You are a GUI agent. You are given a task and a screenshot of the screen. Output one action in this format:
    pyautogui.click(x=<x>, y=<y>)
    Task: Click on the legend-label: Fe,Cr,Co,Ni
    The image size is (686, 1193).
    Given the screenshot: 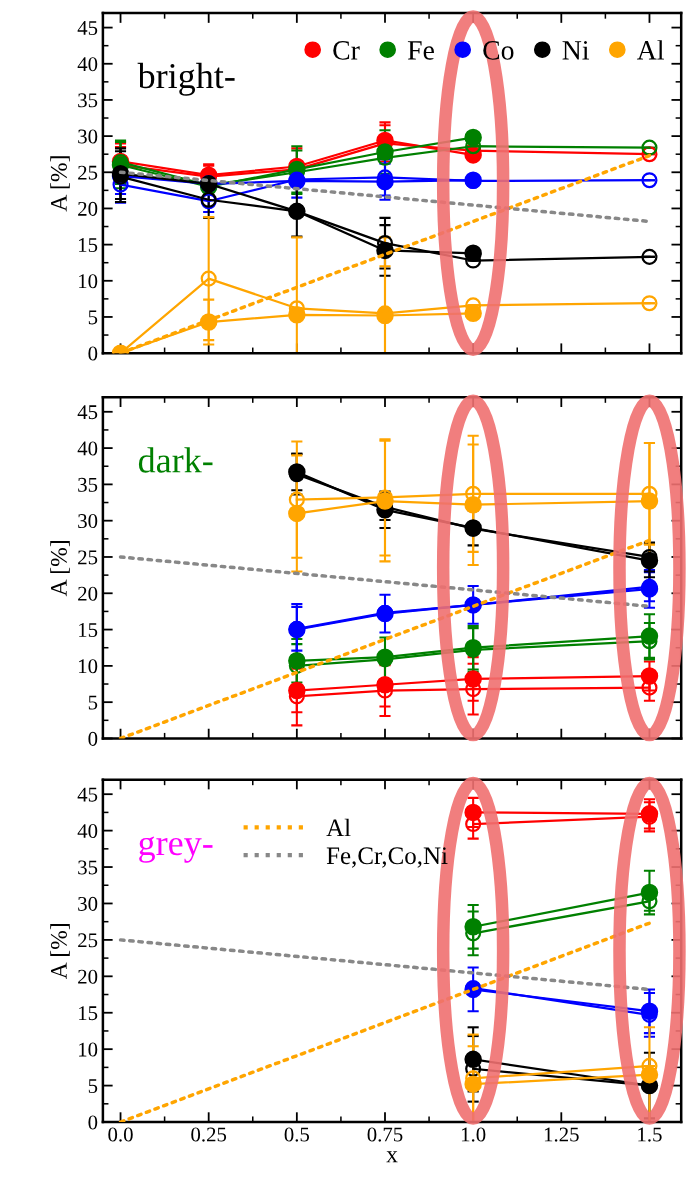 What is the action you would take?
    pyautogui.click(x=387, y=857)
    